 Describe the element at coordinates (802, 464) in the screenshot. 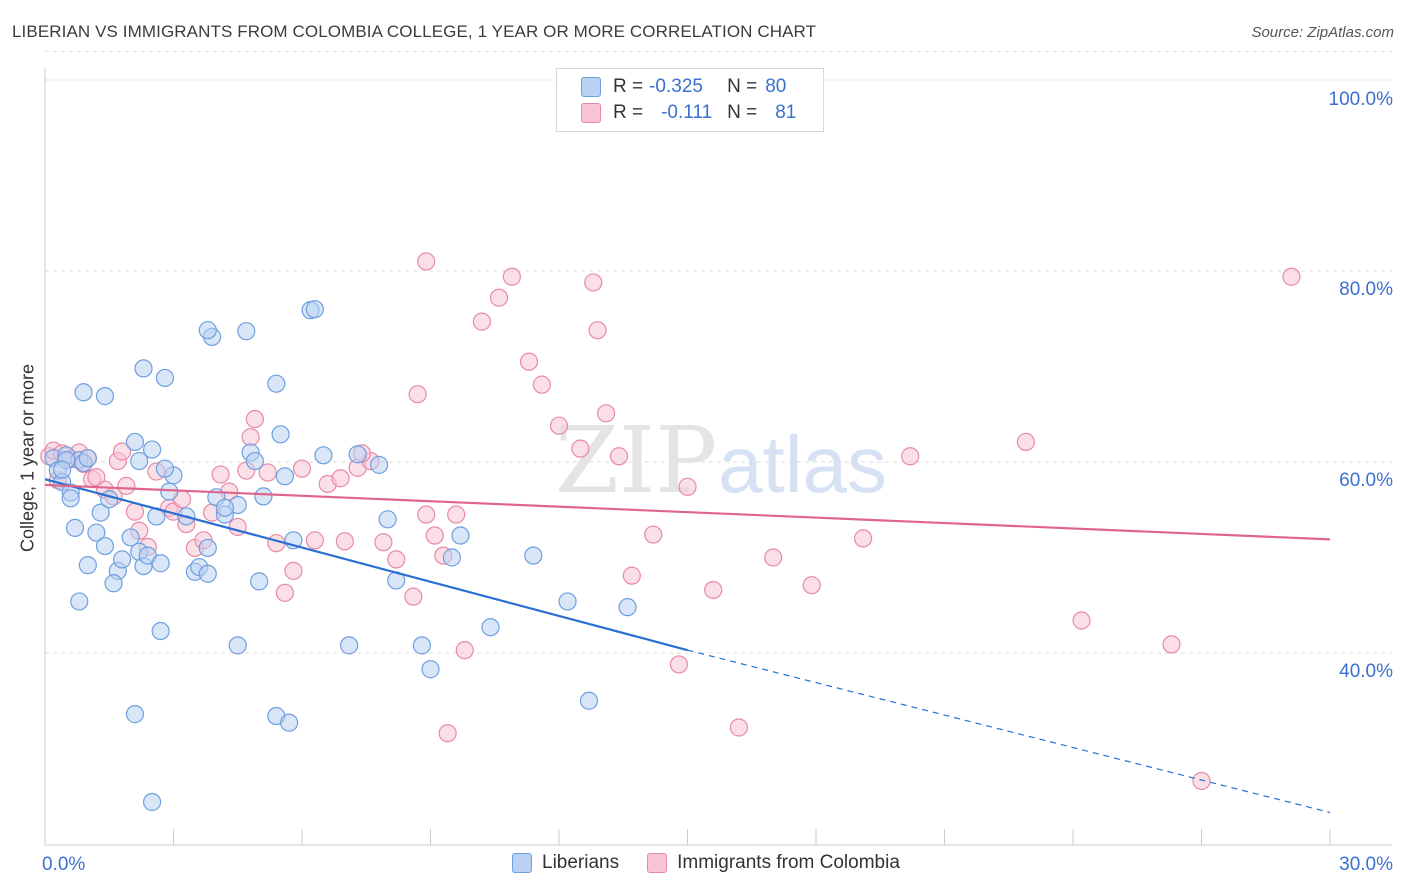

I see `watermark-atlas: atlas` at that location.